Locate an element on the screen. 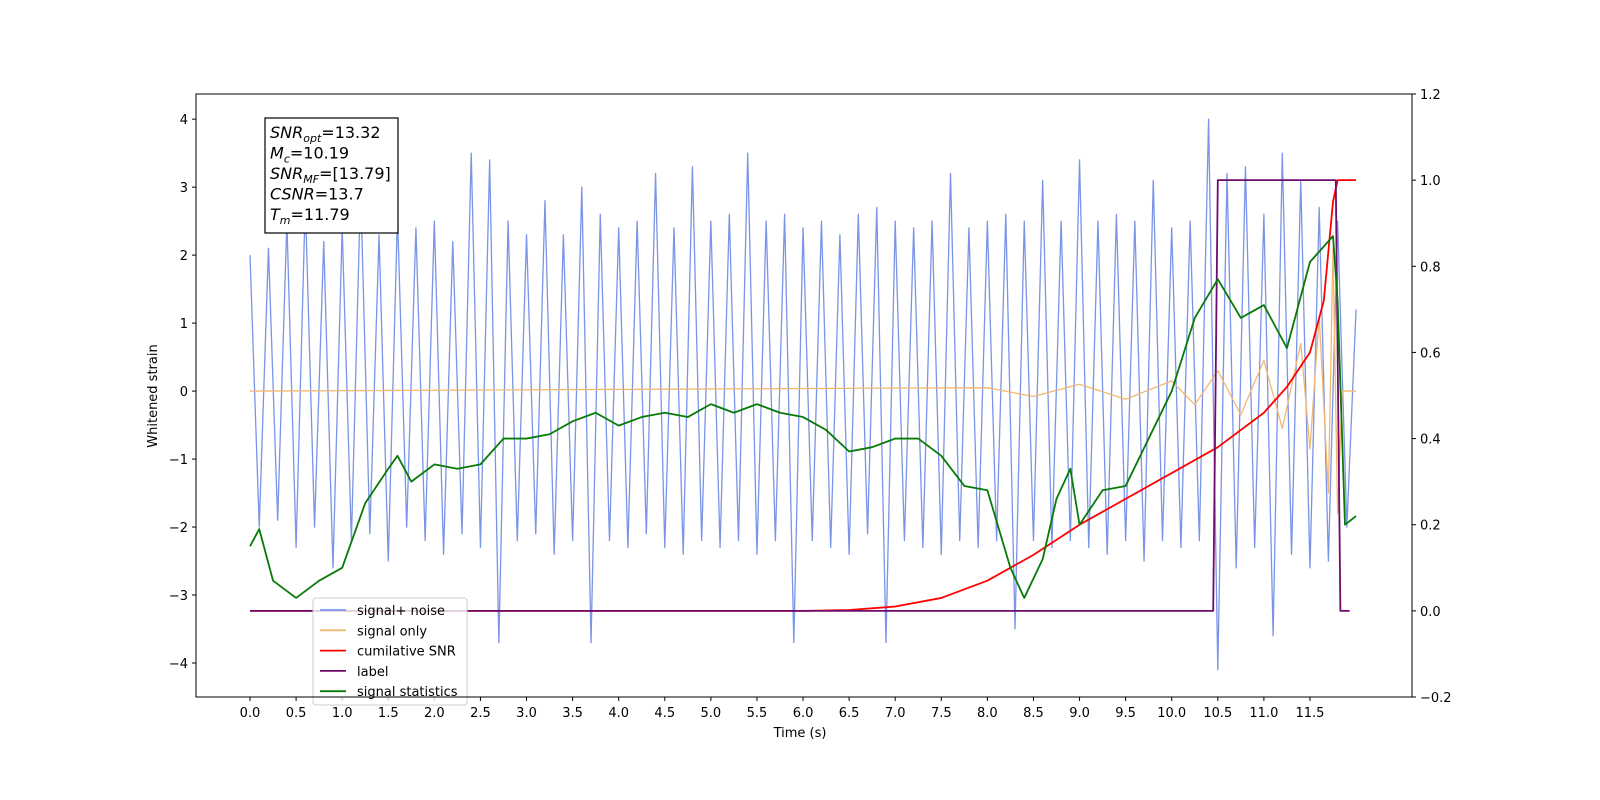 This screenshot has width=1600, height=800. annotation-line: SNRopt=13.32 is located at coordinates (325, 134).